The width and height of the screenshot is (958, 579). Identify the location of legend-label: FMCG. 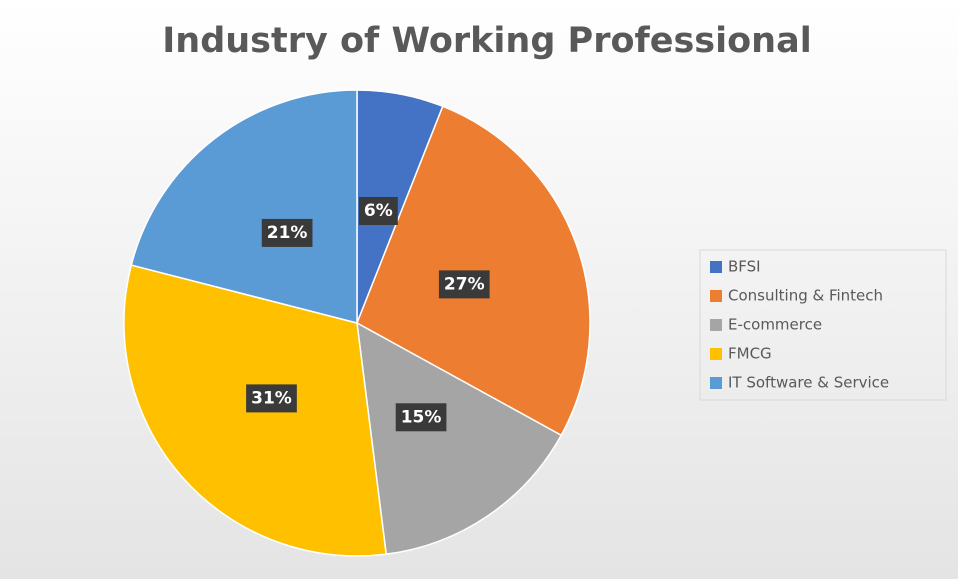
(750, 354).